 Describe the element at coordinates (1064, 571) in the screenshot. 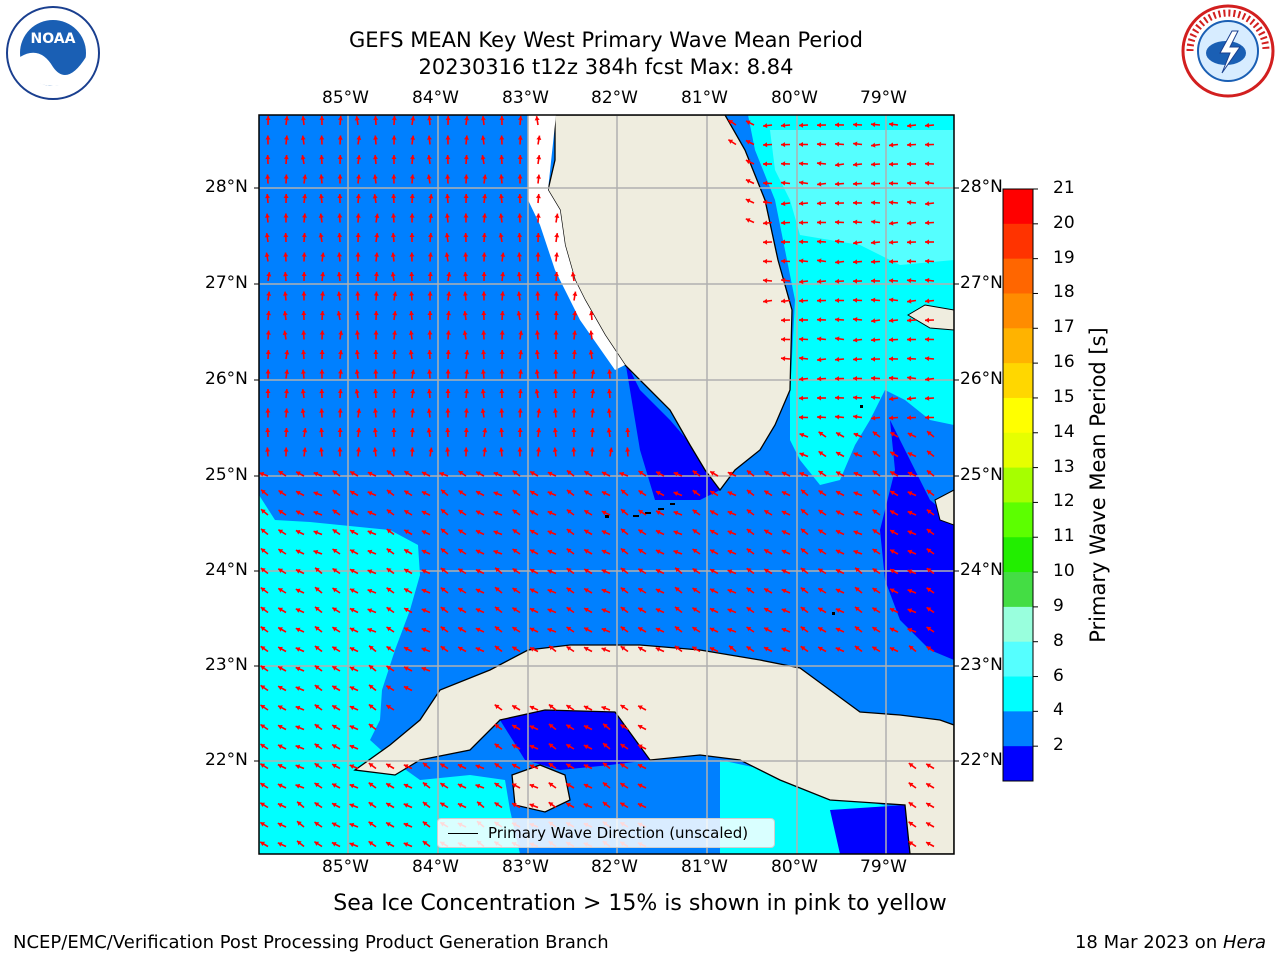

I see `colorbar-tick-label: 10` at that location.